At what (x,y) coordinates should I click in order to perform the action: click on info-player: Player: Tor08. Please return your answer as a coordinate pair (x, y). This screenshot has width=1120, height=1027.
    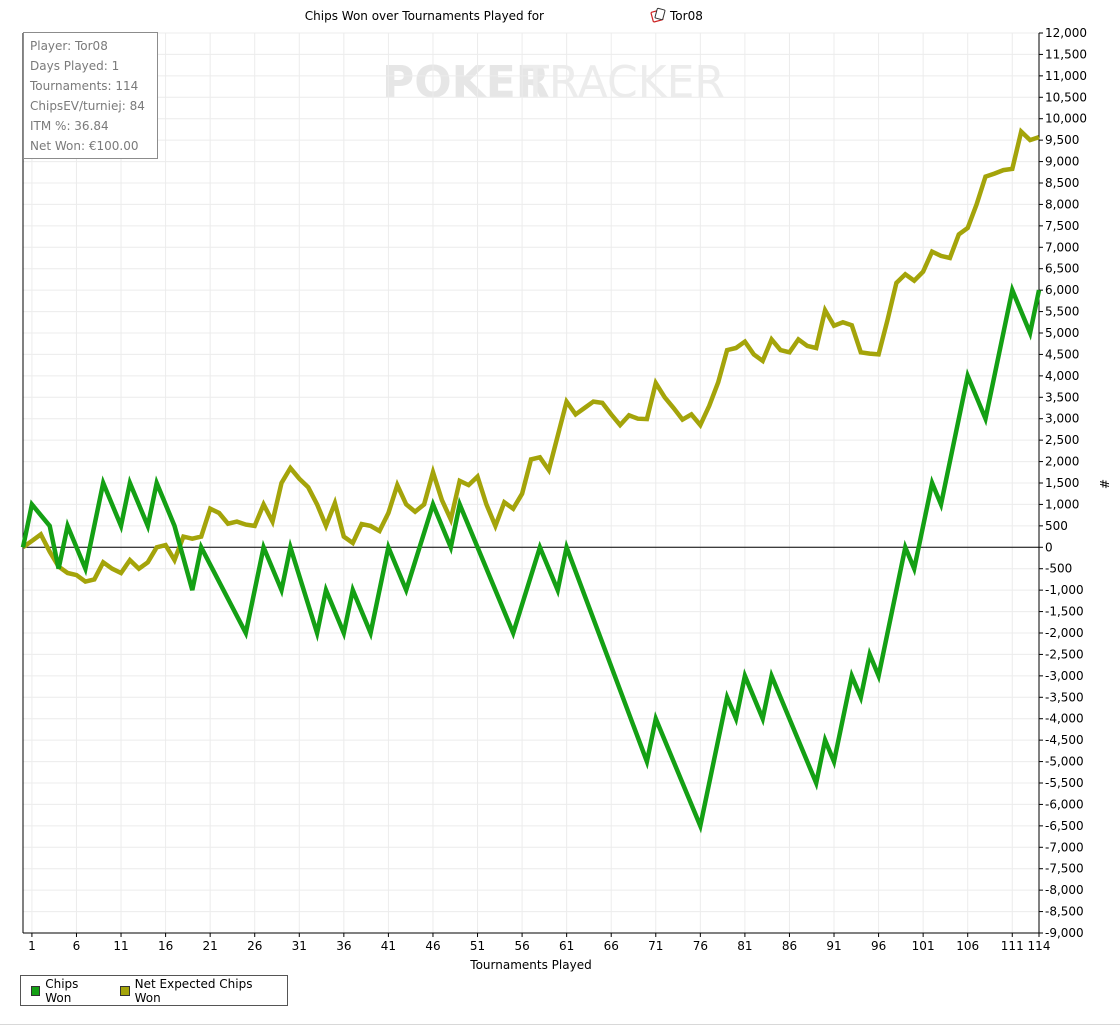
    Looking at the image, I should click on (69, 46).